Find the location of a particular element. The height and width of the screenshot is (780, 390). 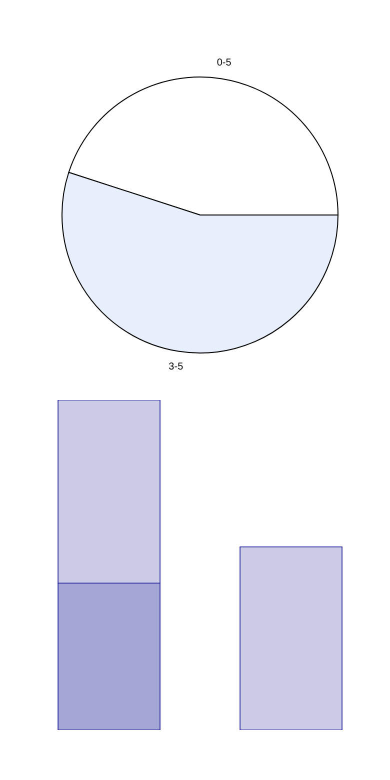

slice-label: 3-5 is located at coordinates (176, 367).